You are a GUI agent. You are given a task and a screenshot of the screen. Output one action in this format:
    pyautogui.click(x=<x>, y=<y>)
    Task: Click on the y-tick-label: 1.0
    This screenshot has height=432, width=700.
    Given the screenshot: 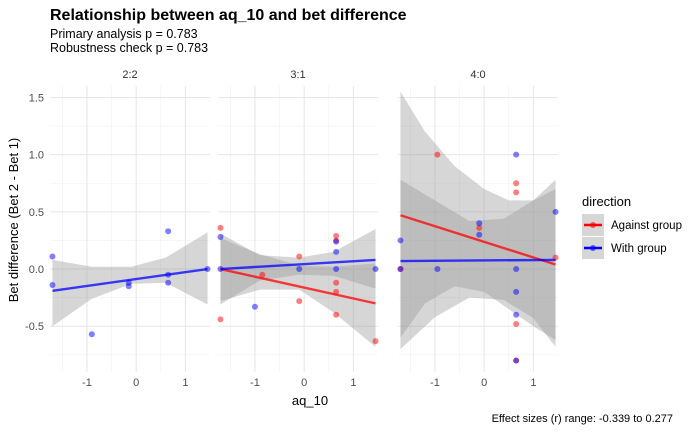 What is the action you would take?
    pyautogui.click(x=36, y=156)
    